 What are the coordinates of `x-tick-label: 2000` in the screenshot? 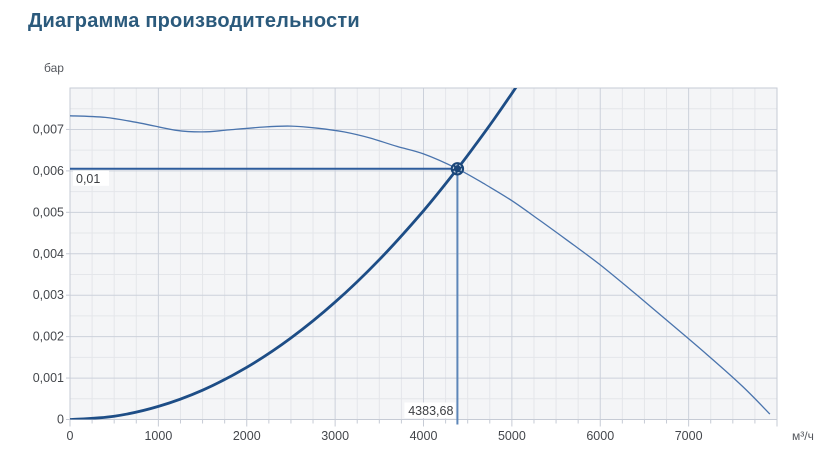 It's located at (247, 436).